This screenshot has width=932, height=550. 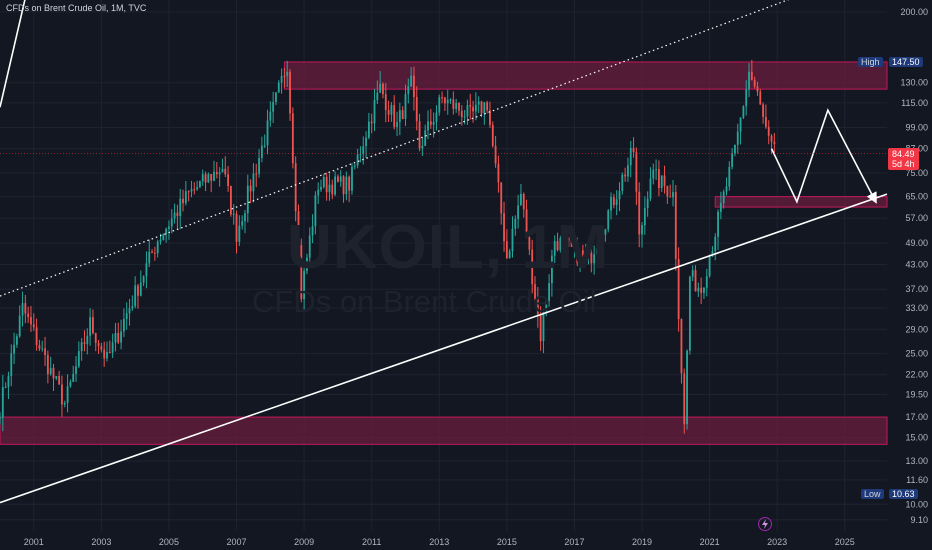 I want to click on time-tick-label: 2023, so click(x=777, y=542).